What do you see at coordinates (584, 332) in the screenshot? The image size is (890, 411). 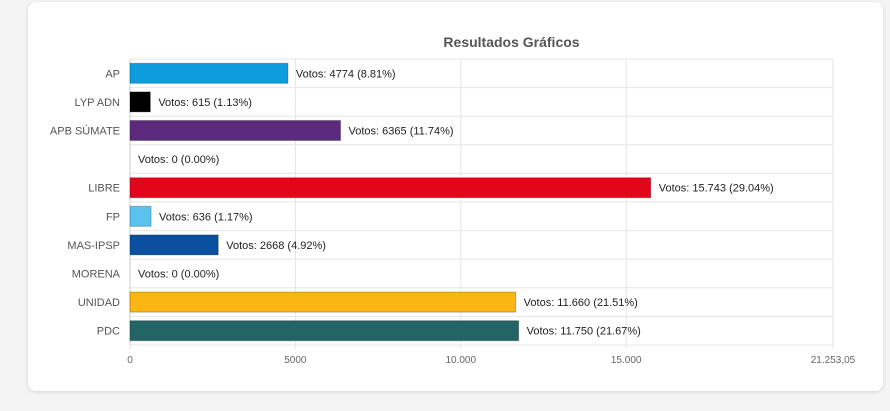 I see `data-label: Votos: 11.750 (21.67%)` at bounding box center [584, 332].